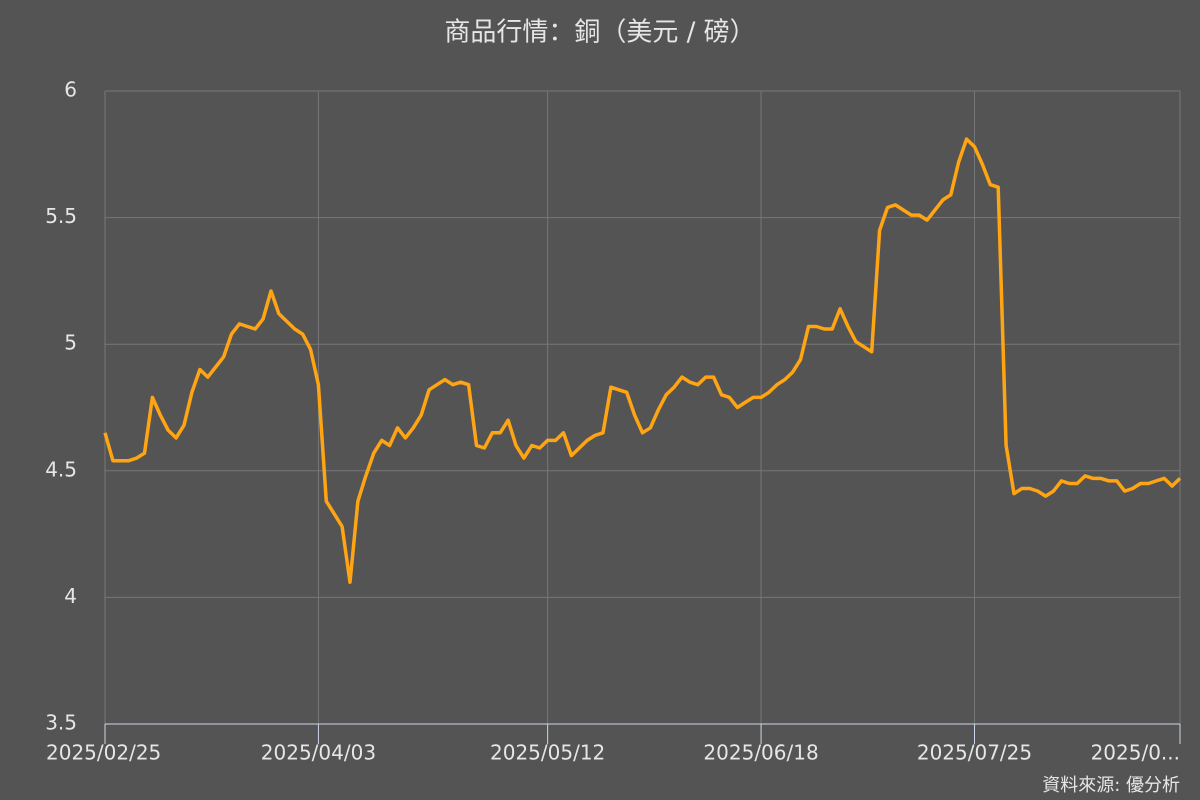 Image resolution: width=1200 pixels, height=800 pixels. Describe the element at coordinates (61, 216) in the screenshot. I see `y-tick-label: 5.5` at that location.